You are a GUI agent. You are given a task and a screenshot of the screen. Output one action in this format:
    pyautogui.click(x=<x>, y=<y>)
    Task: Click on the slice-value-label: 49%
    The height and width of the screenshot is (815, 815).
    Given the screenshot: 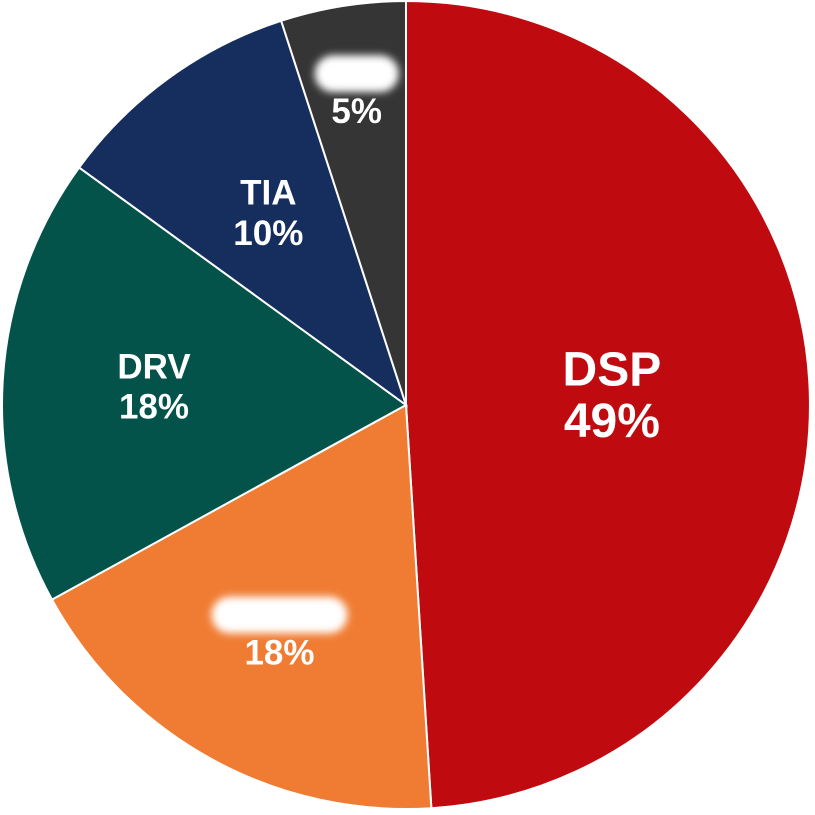 What is the action you would take?
    pyautogui.click(x=612, y=421)
    